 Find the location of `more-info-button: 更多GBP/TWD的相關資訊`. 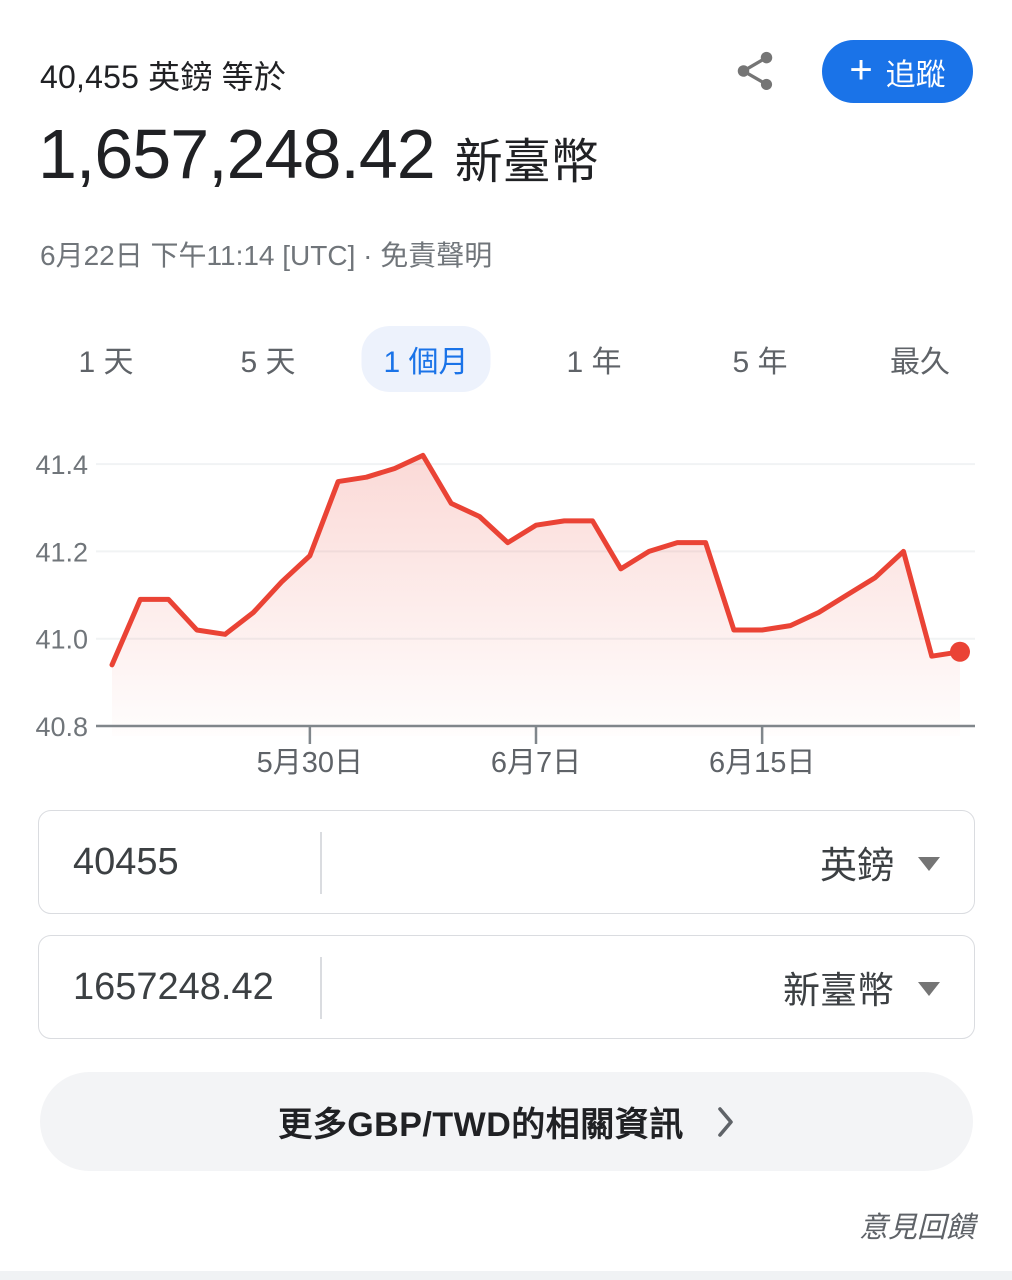

more-info-button: 更多GBP/TWD的相關資訊 is located at coordinates (506, 1121).